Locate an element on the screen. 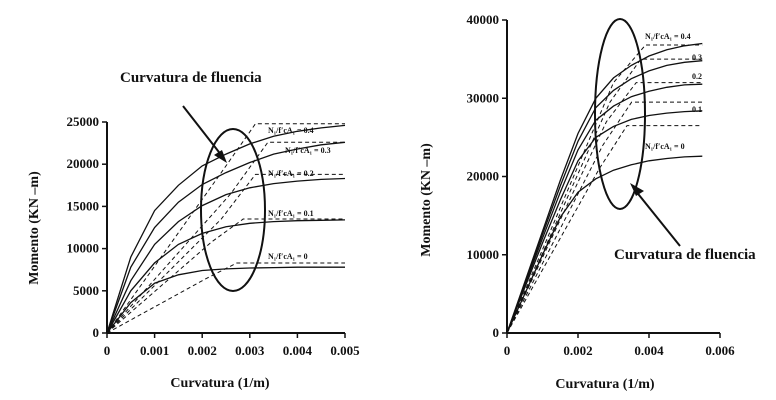  right-y-tick-label: 40000 is located at coordinates (483, 19).